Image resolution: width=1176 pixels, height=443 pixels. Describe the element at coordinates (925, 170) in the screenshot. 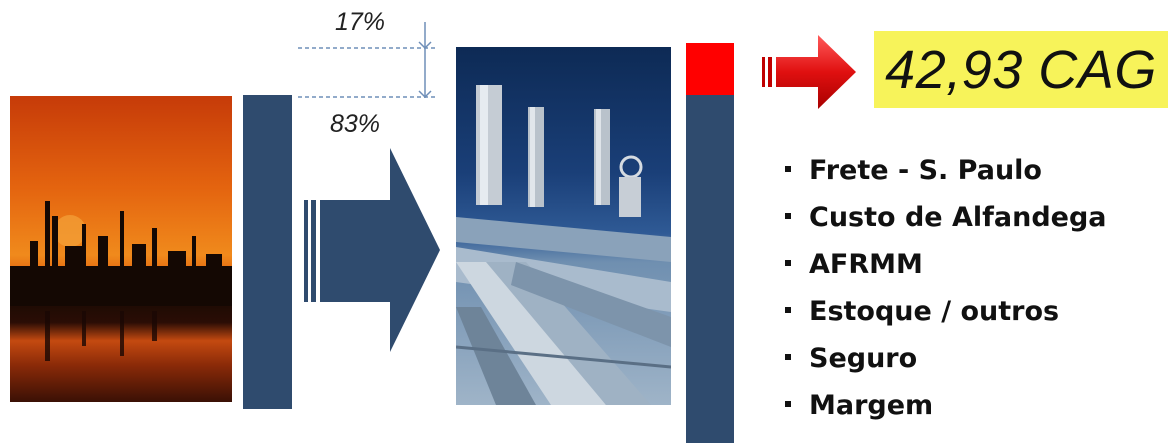

I see `list-item-label: Frete - S. Paulo` at that location.